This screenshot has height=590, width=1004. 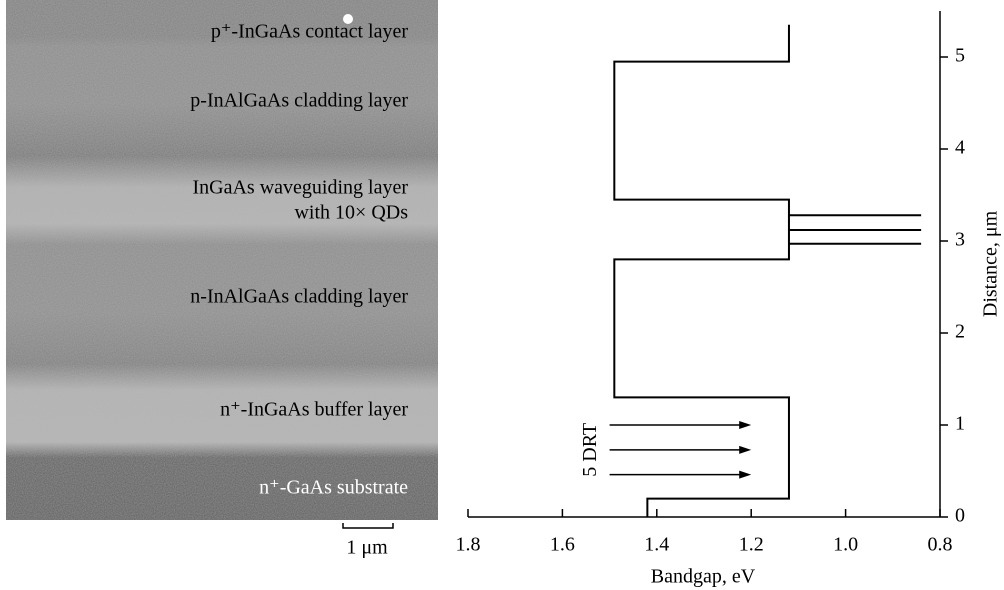 What do you see at coordinates (348, 19) in the screenshot?
I see `particle` at bounding box center [348, 19].